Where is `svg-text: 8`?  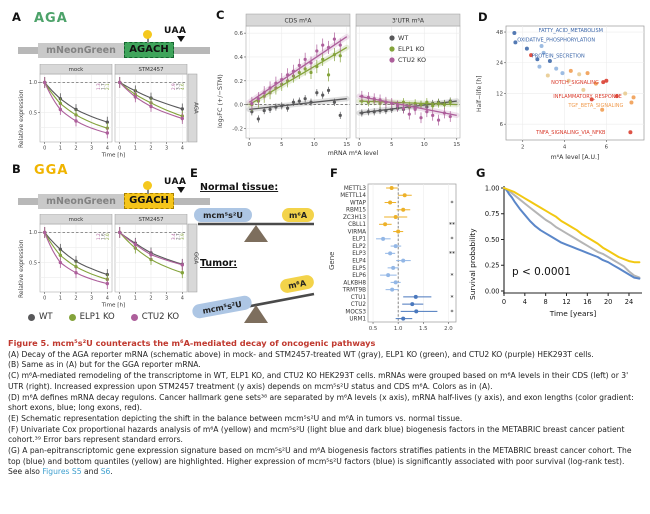 svg-text: 8 is located at coordinates (546, 302).